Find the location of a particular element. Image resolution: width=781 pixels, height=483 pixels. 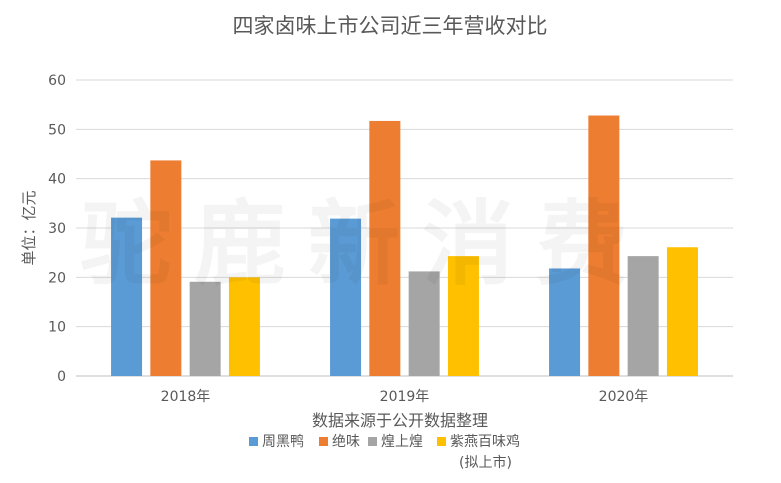

legend-label: 煌上煌 is located at coordinates (402, 442).